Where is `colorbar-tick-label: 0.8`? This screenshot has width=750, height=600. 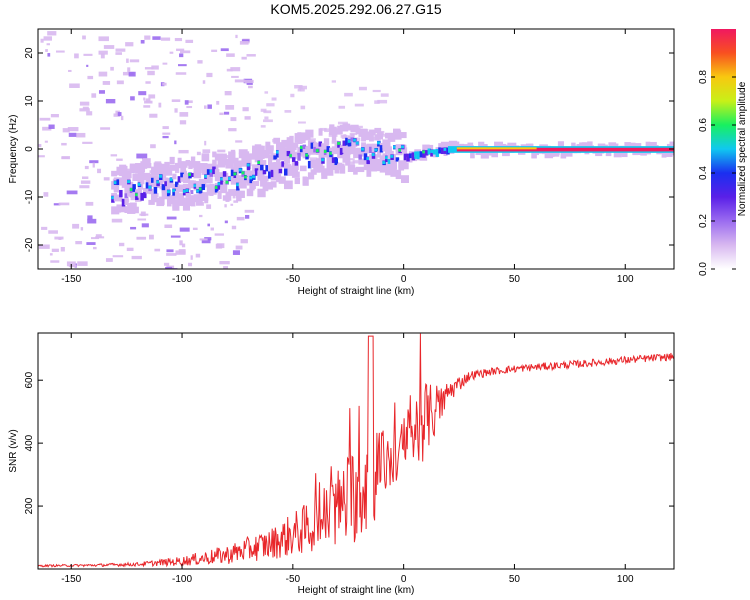
colorbar-tick-label: 0.8 is located at coordinates (703, 77).